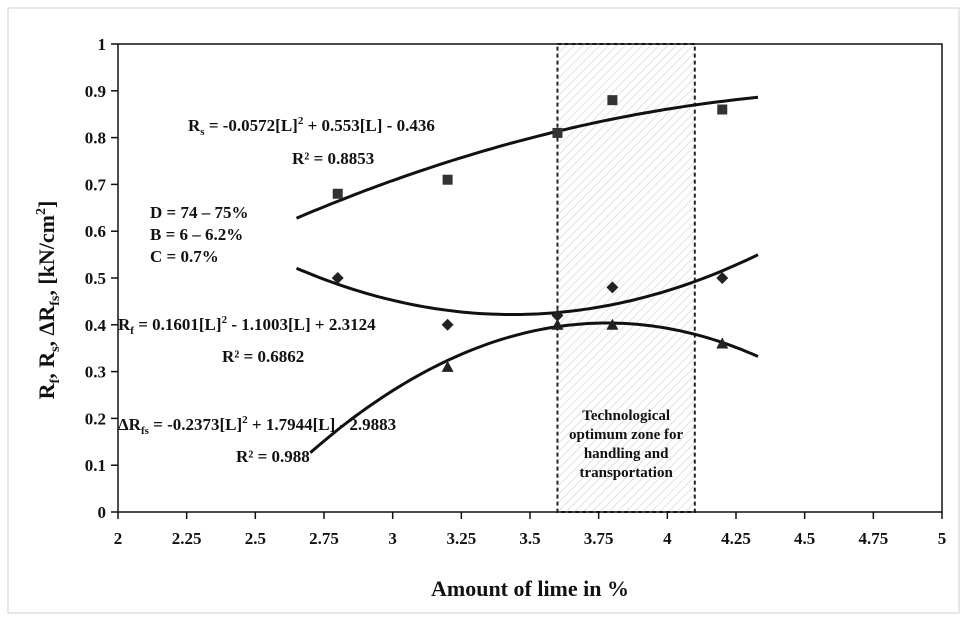 The height and width of the screenshot is (621, 967). What do you see at coordinates (534, 387) in the screenshot?
I see `drfs-fit-curve` at bounding box center [534, 387].